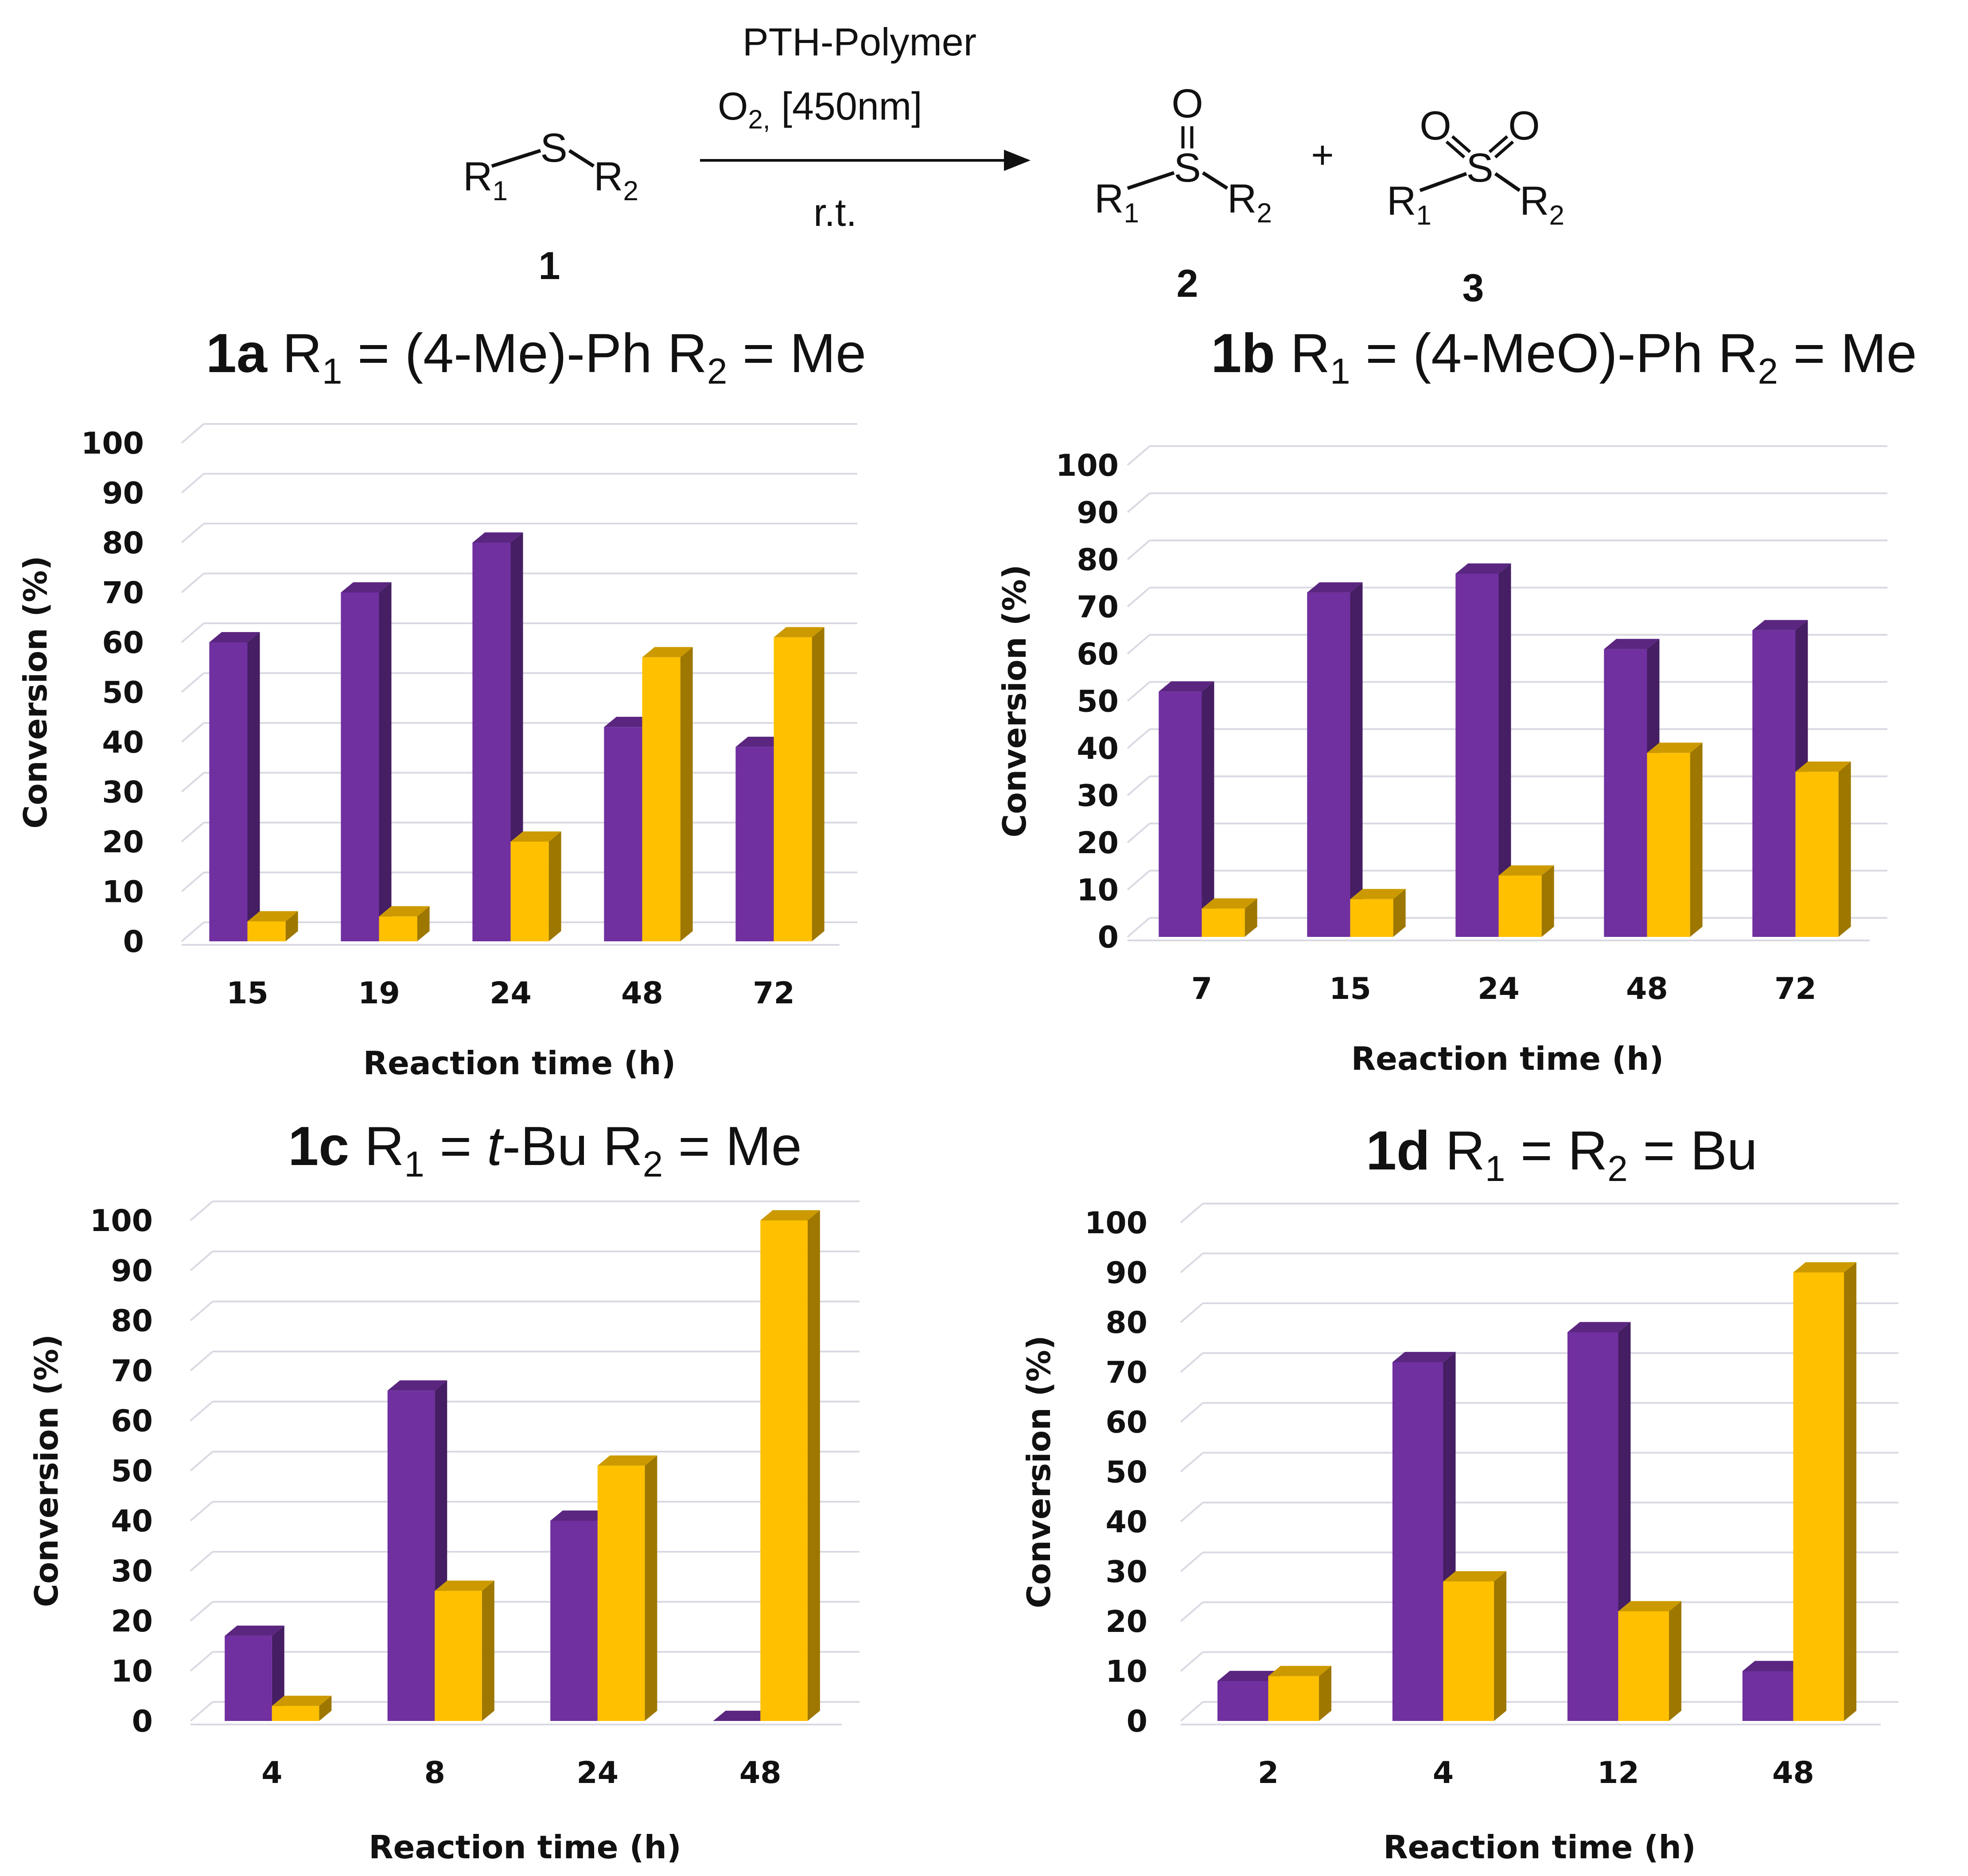  Describe the element at coordinates (1556, 1150) in the screenshot. I see `chart-title-part: = R` at that location.